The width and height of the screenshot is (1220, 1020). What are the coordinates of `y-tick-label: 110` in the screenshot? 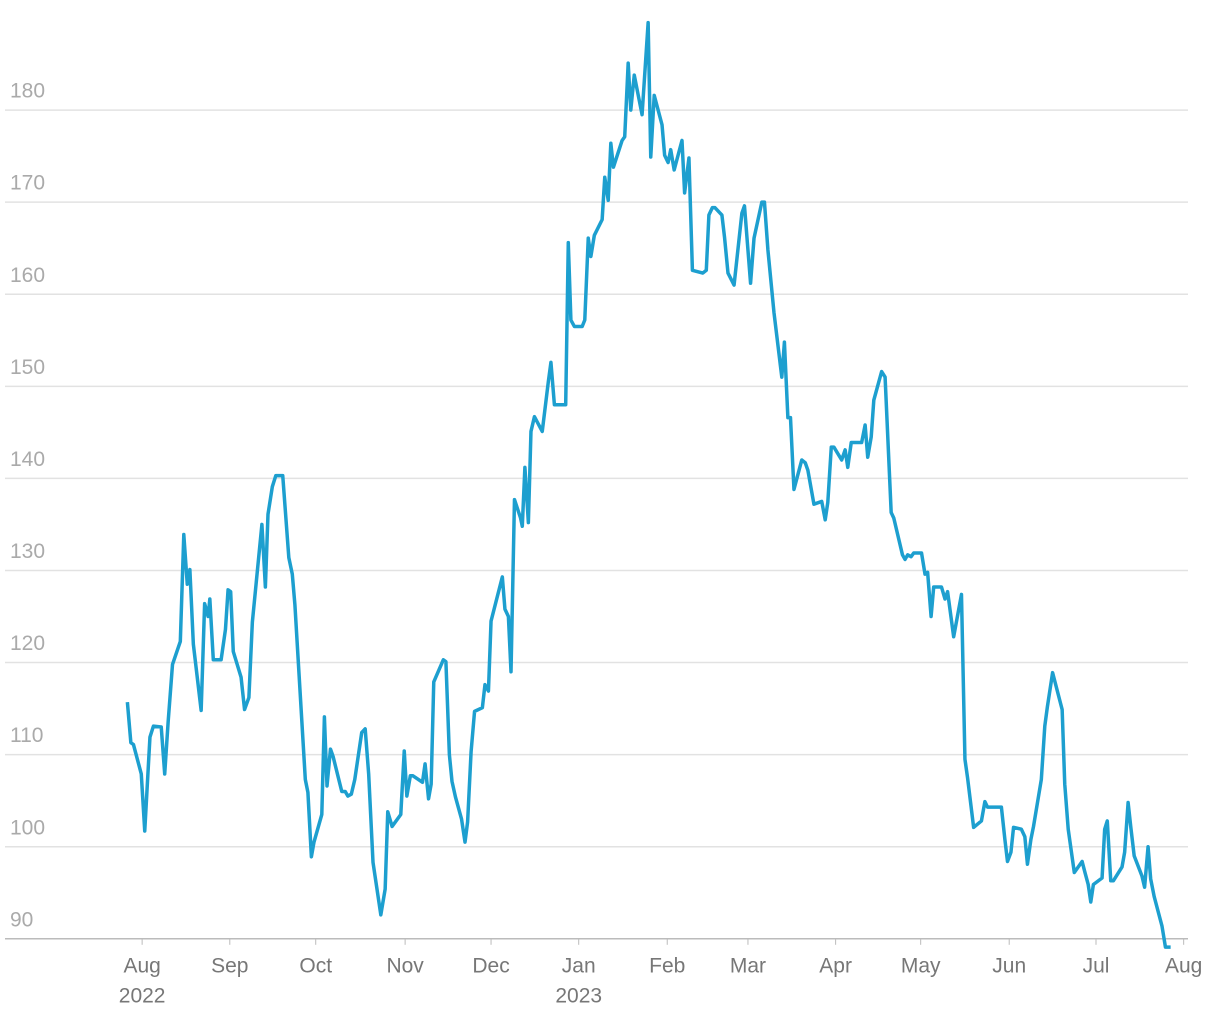 It's located at (26, 735).